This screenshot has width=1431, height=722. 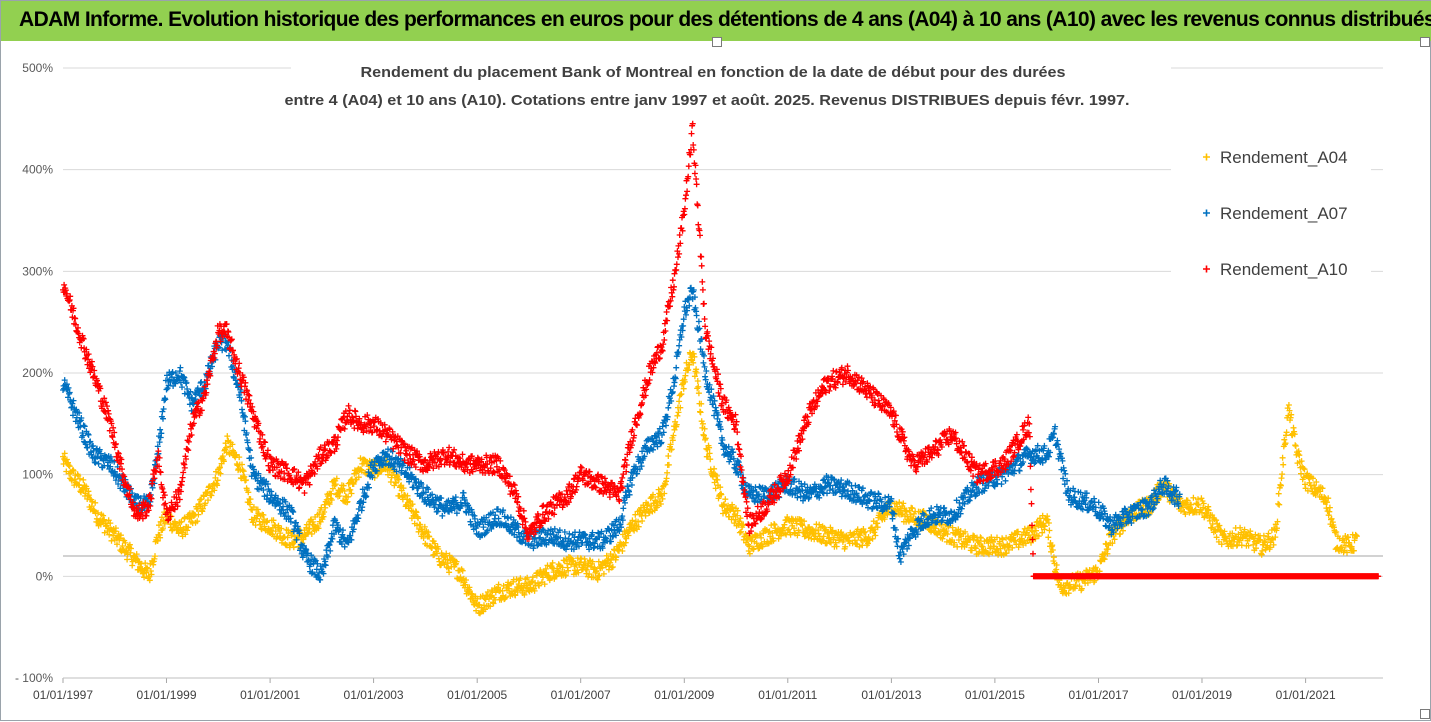 I want to click on x-tick-label: 01/01/2017, so click(x=1098, y=695).